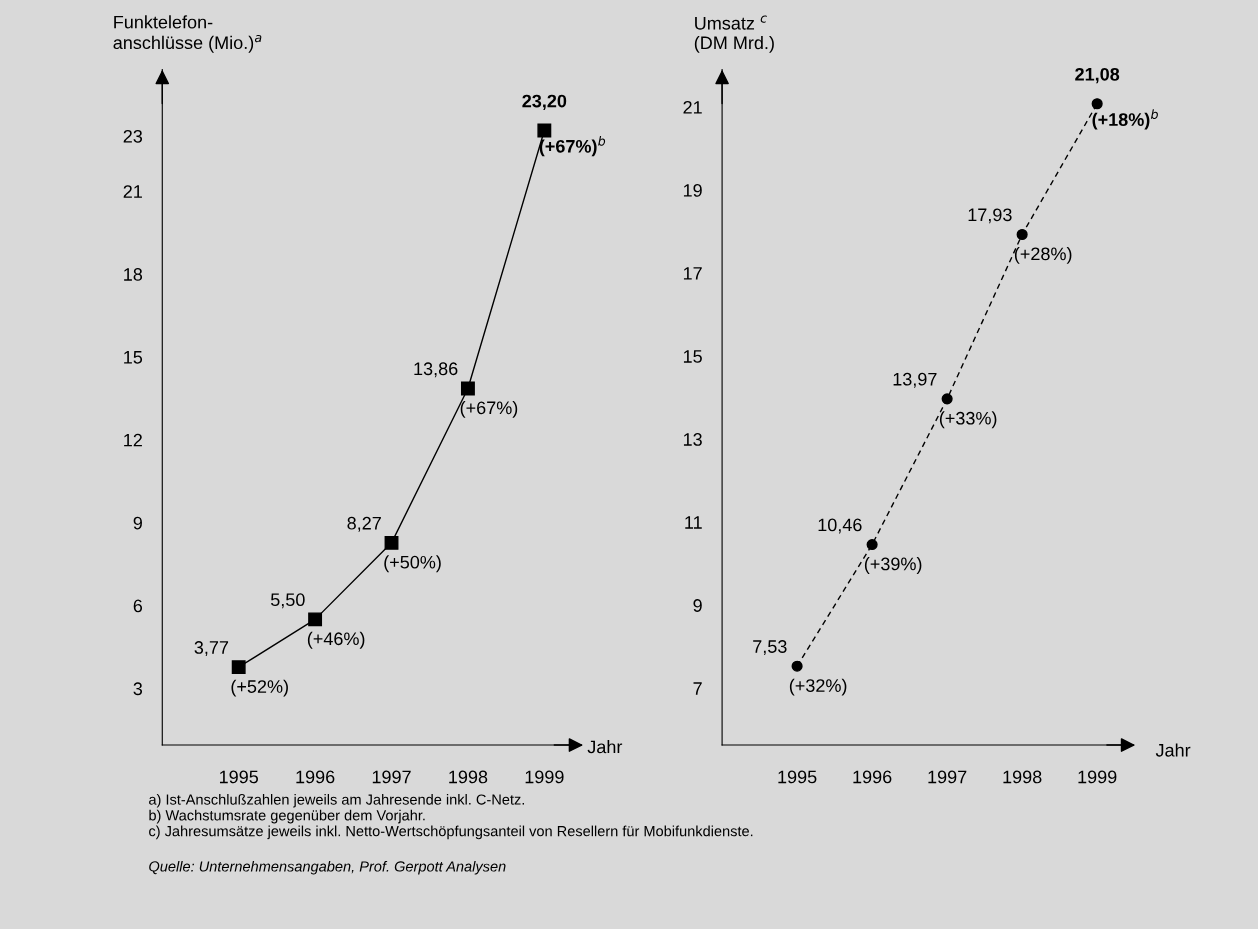 This screenshot has height=929, width=1258. What do you see at coordinates (336, 801) in the screenshot?
I see `text: a) Ist-Anschlußzahlen jeweils am Jahresende inkl. C-Netz.` at bounding box center [336, 801].